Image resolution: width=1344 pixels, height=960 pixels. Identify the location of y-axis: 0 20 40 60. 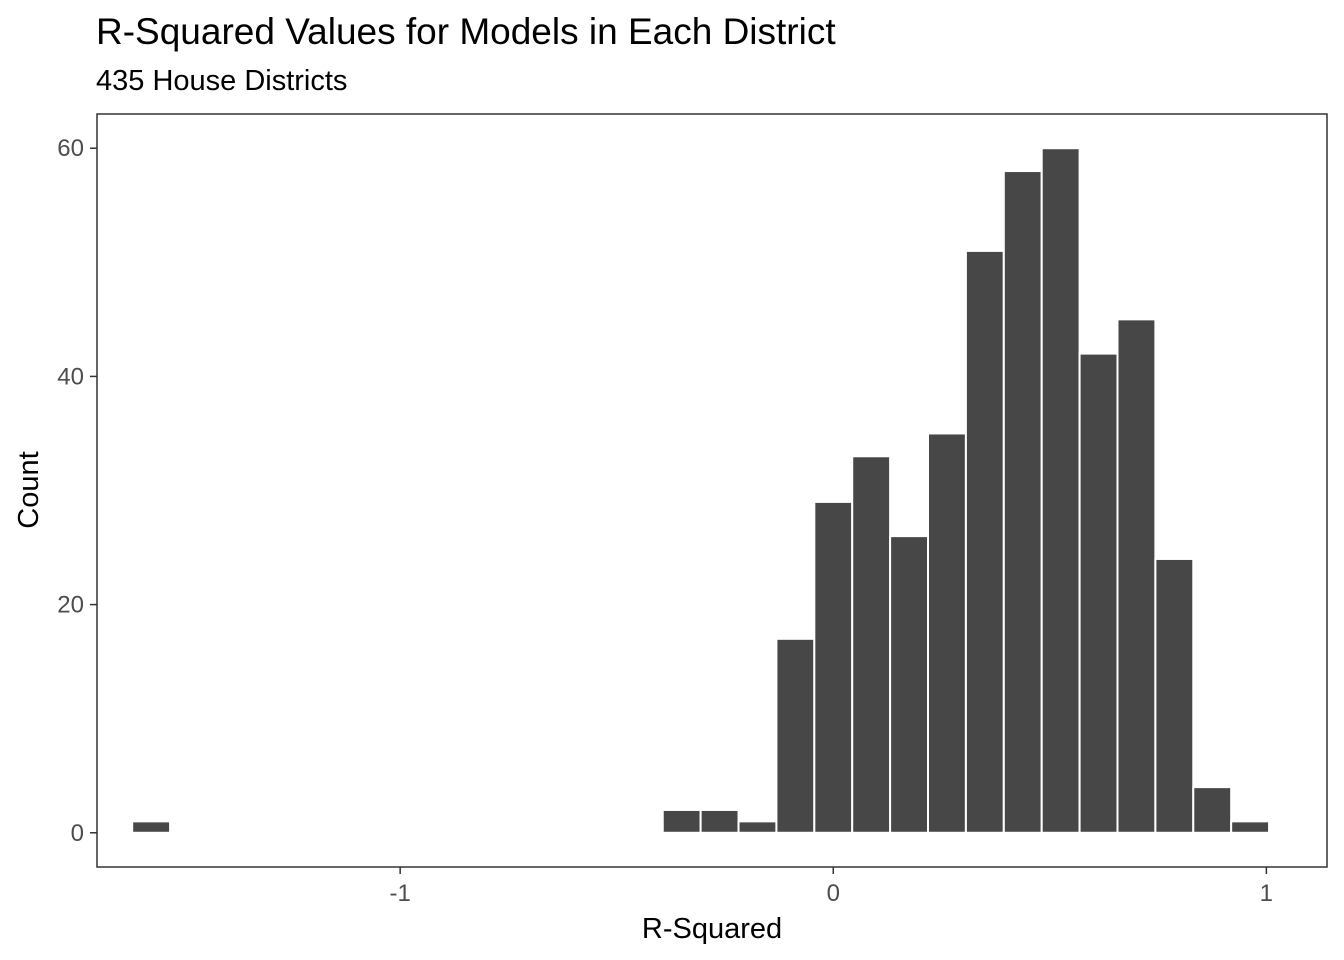
(77, 491).